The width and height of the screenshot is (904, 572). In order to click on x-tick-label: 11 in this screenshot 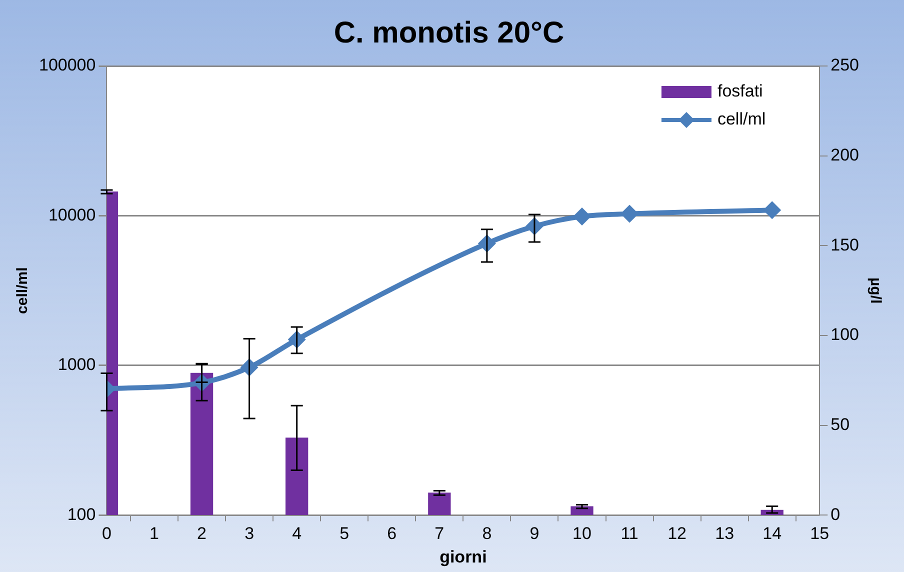, I will do `click(629, 534)`.